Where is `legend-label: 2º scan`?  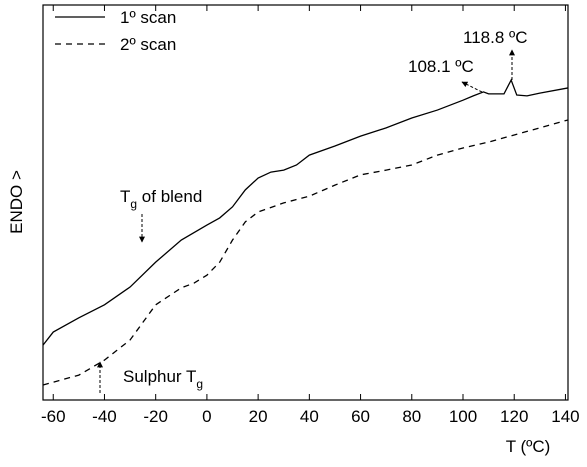
legend-label: 2º scan is located at coordinates (148, 44).